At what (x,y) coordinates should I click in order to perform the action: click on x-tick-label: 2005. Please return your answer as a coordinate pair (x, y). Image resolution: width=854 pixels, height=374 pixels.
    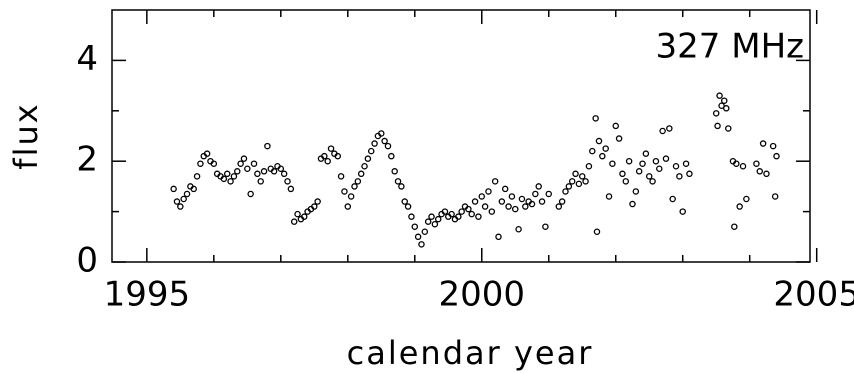
    Looking at the image, I should click on (813, 295).